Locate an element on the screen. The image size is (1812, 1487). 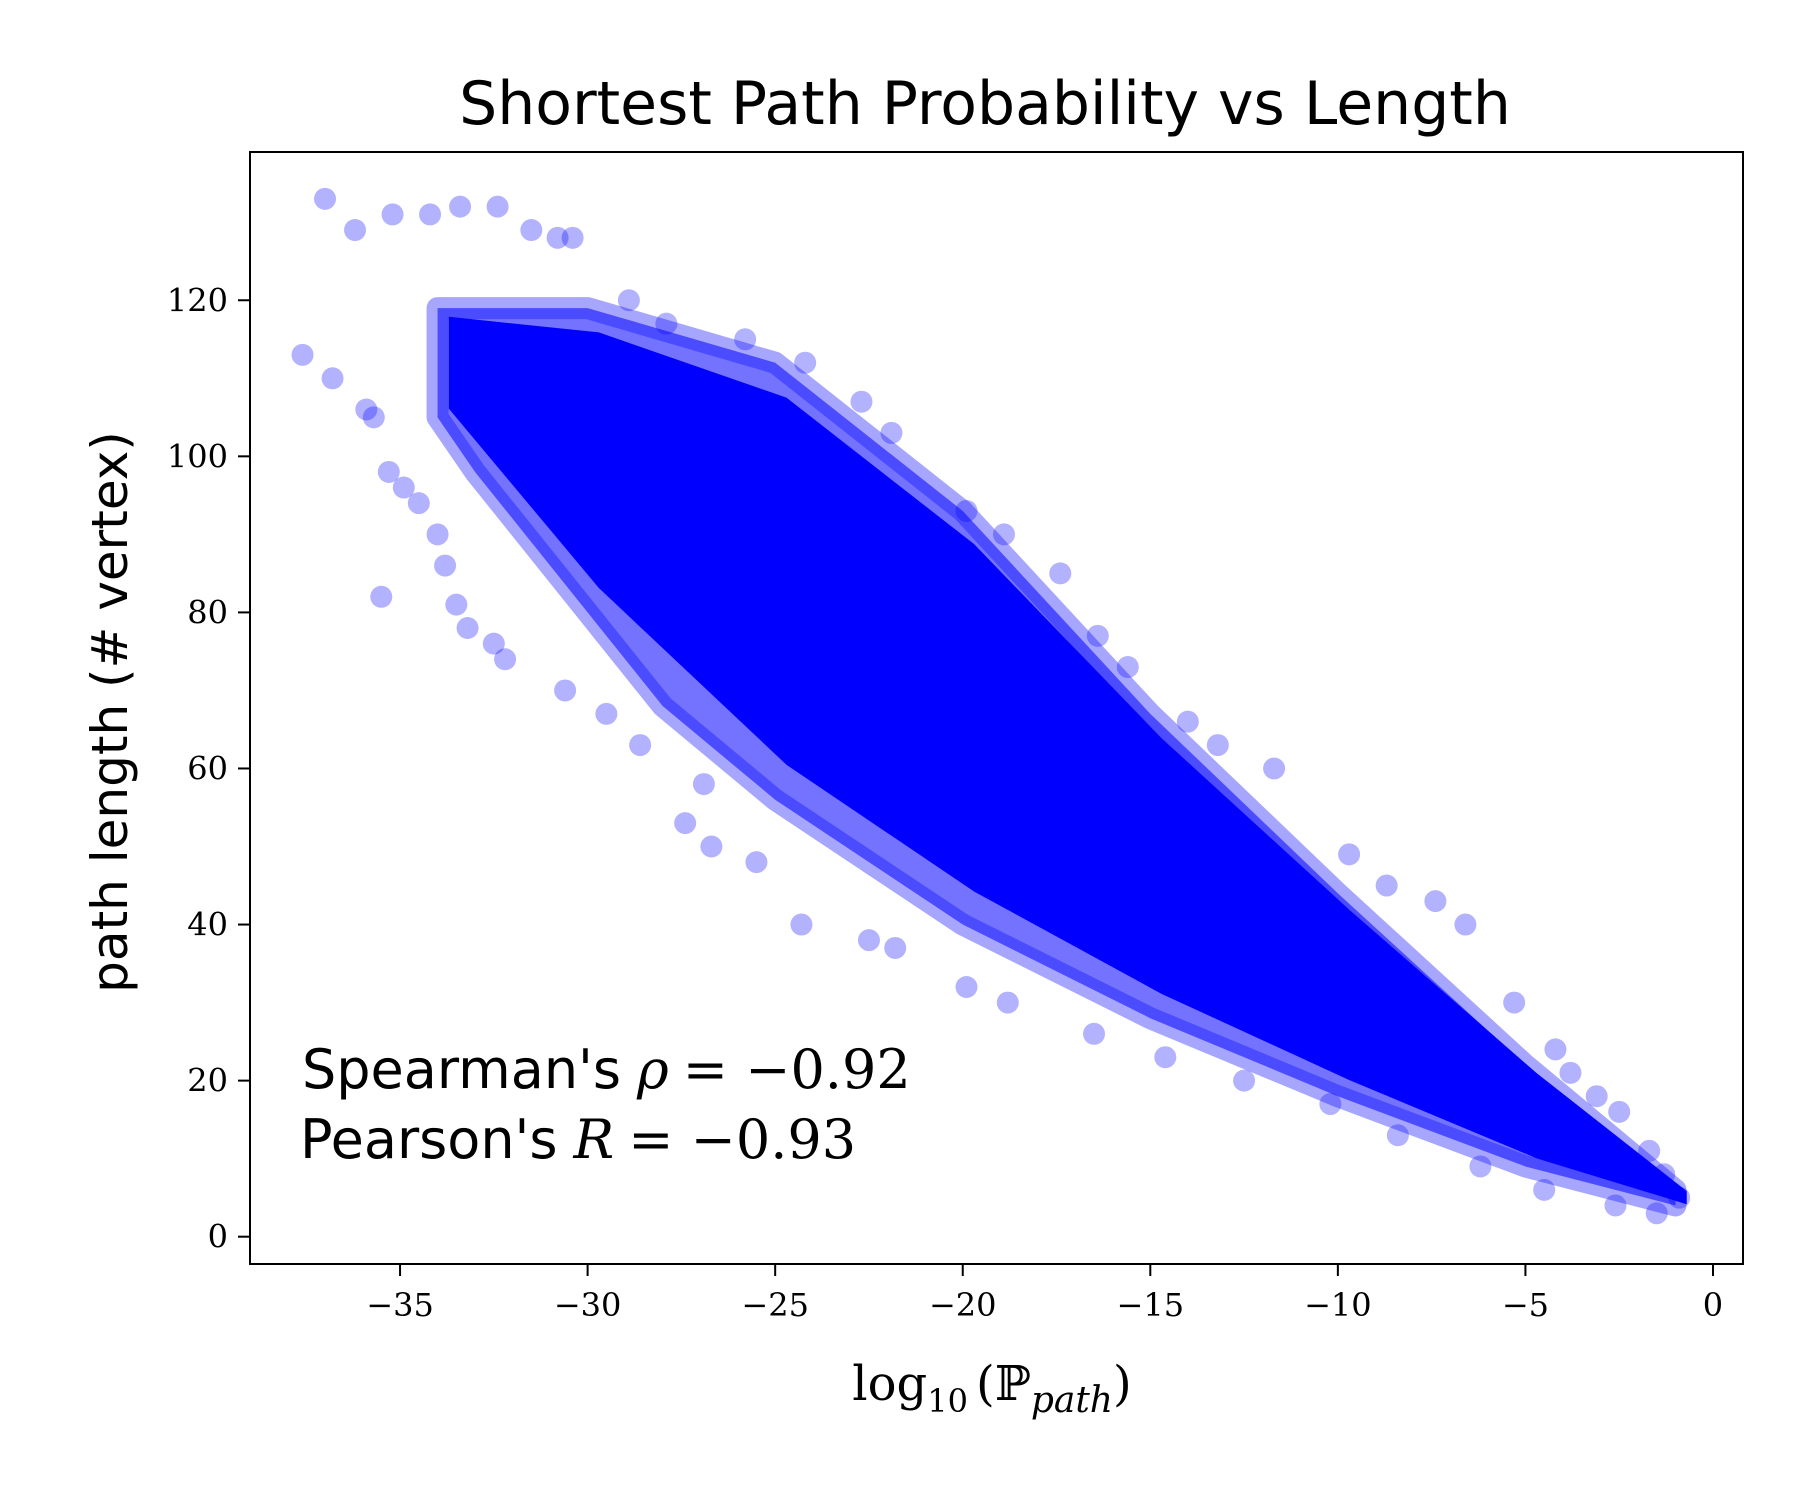
pearson-symbol: R is located at coordinates (594, 1139).